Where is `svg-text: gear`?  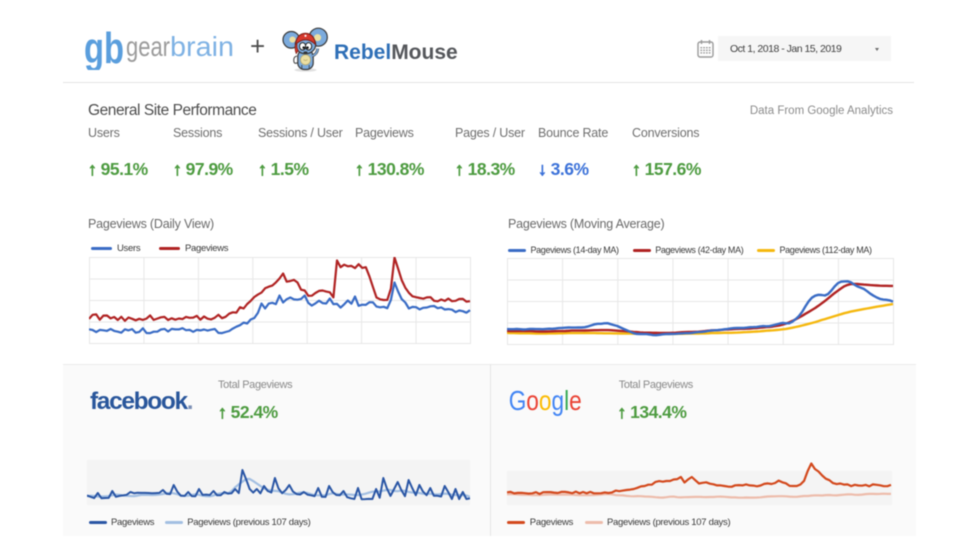
svg-text: gear is located at coordinates (148, 46).